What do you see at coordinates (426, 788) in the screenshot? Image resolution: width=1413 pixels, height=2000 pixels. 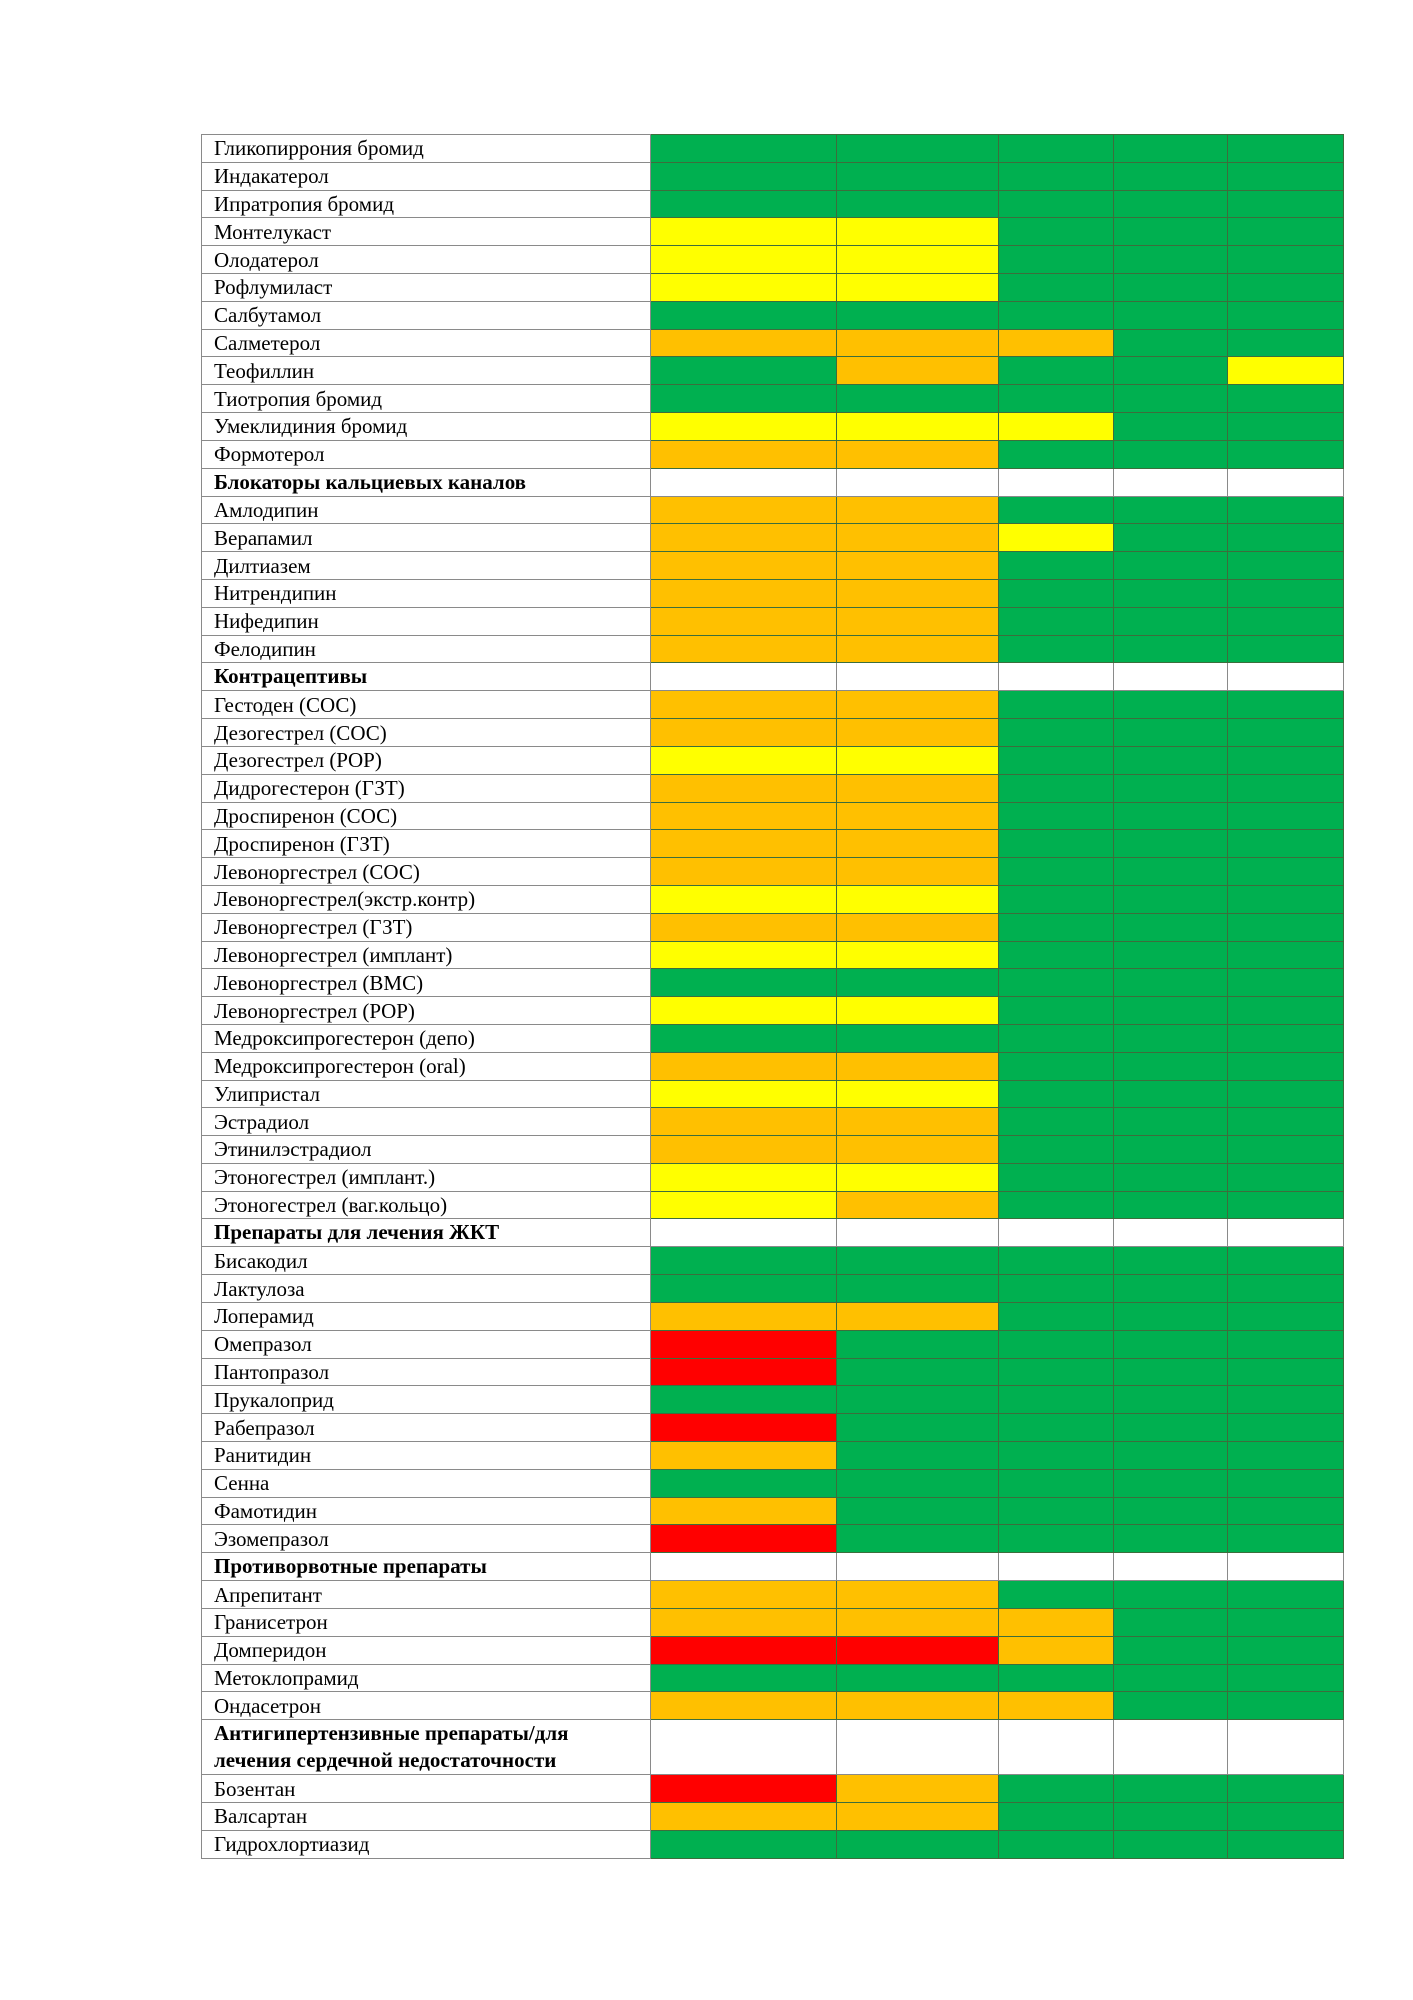 I see `drug-name: Дидрогестерон (ГЗТ)` at bounding box center [426, 788].